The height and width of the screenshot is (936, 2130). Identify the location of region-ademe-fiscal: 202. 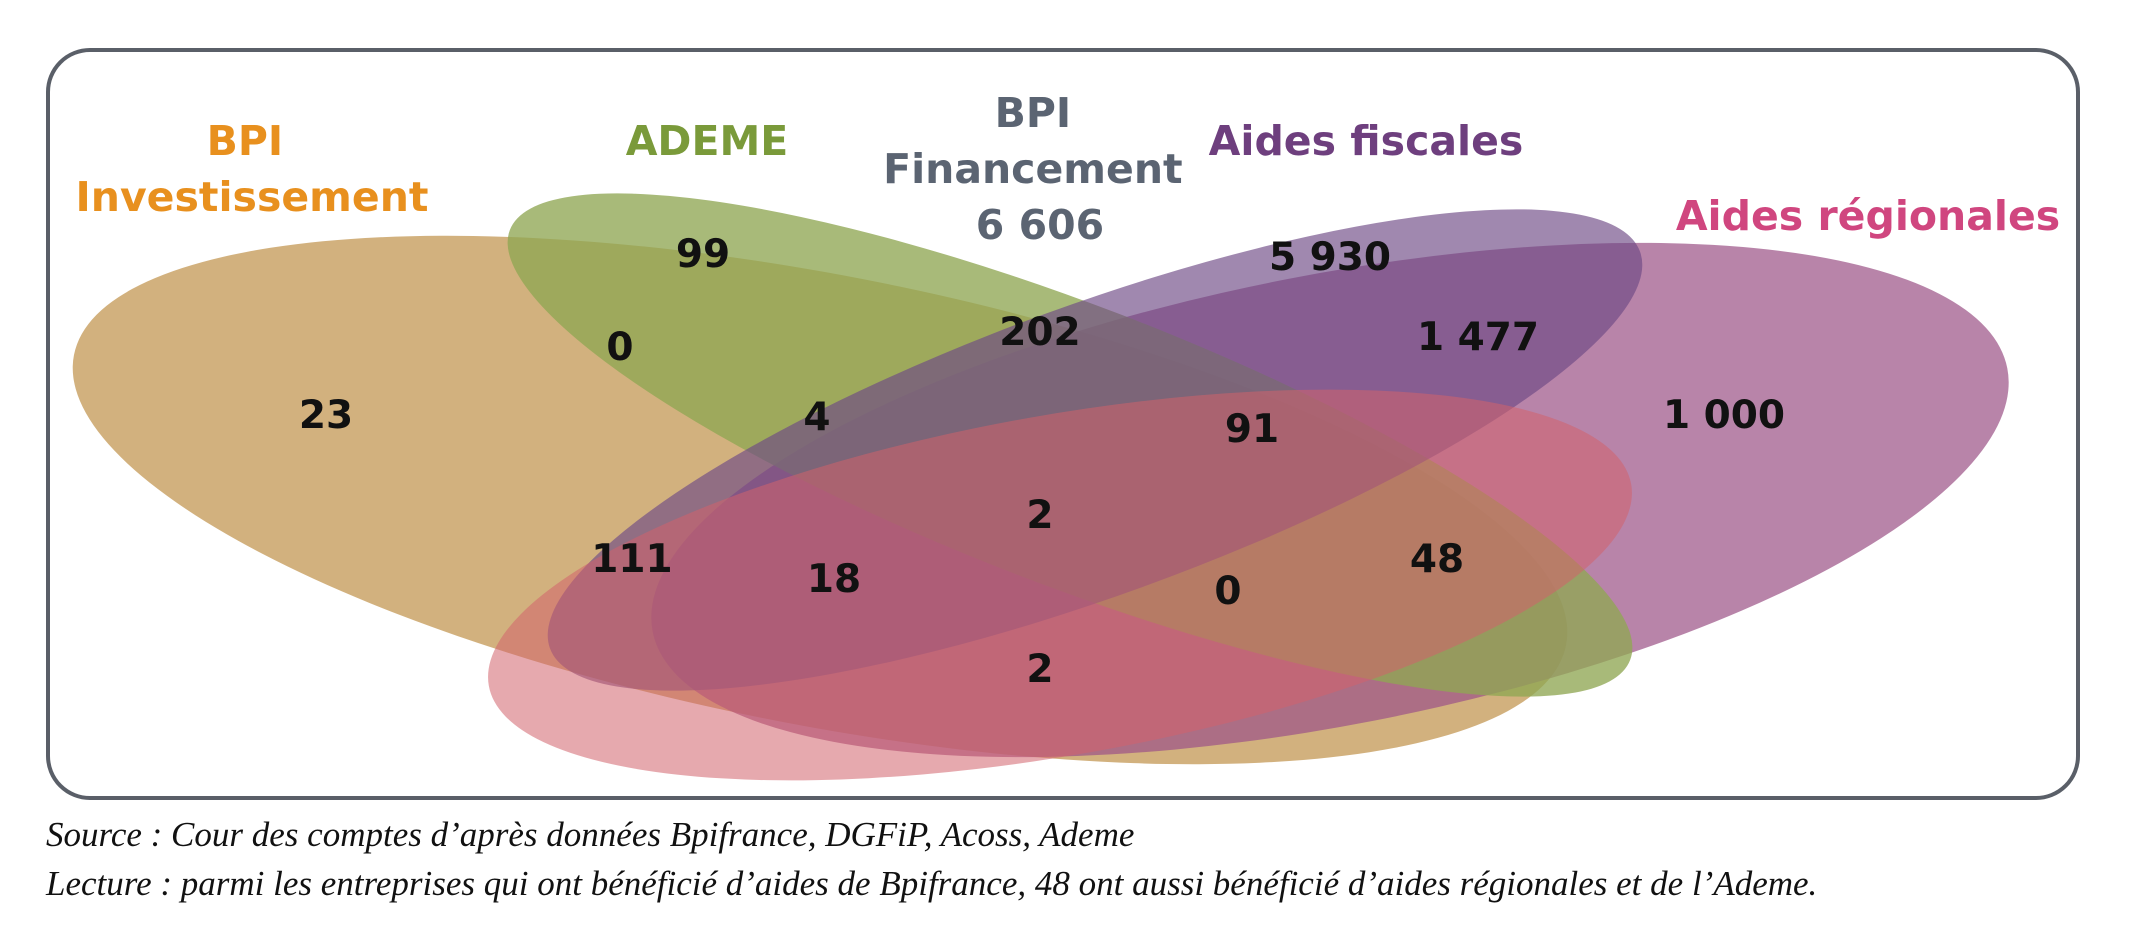
(1039, 332).